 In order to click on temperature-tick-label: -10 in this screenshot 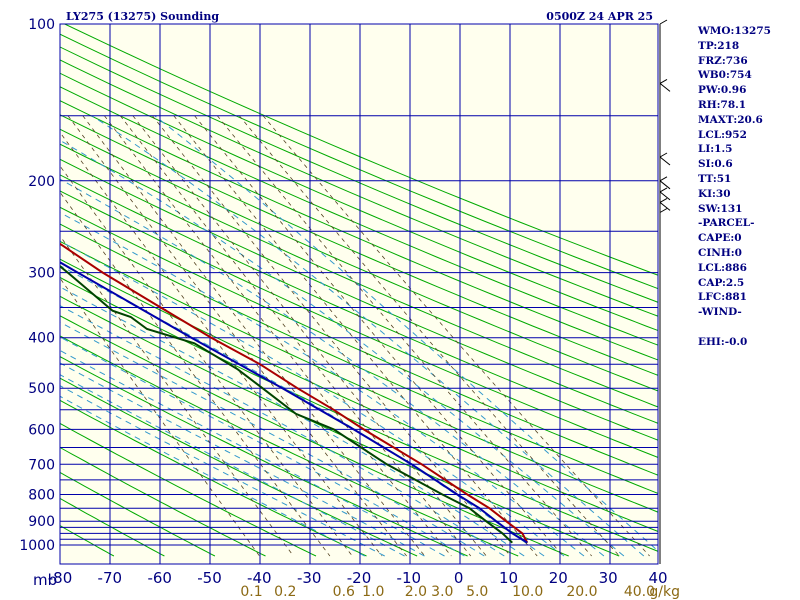, I will do `click(409, 578)`.